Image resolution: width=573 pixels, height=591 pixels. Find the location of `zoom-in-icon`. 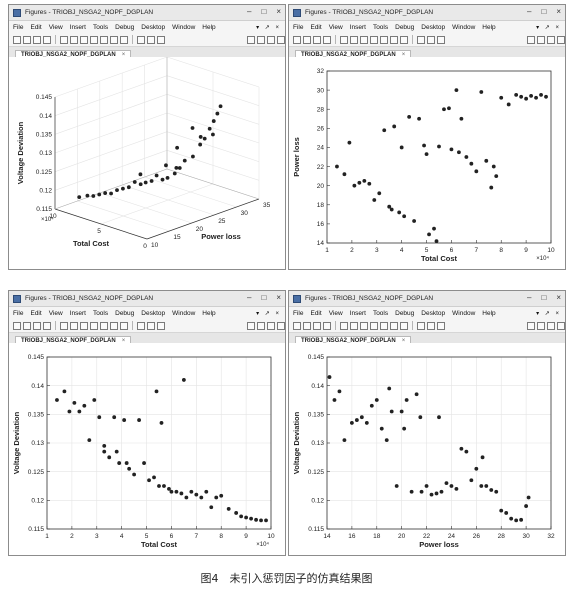

zoom-in-icon is located at coordinates (354, 39).